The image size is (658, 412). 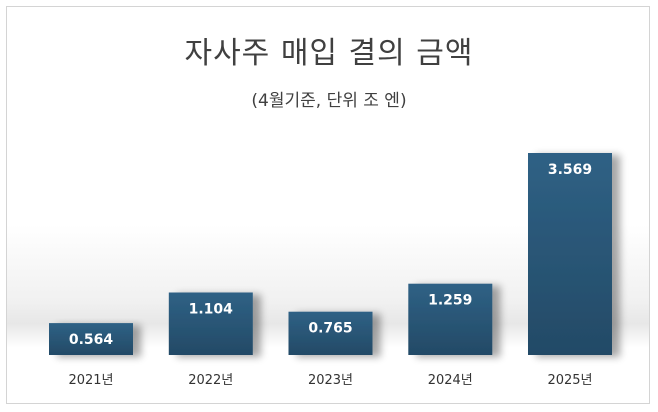 What do you see at coordinates (90, 380) in the screenshot?
I see `x-tick-2021년: 2021년` at bounding box center [90, 380].